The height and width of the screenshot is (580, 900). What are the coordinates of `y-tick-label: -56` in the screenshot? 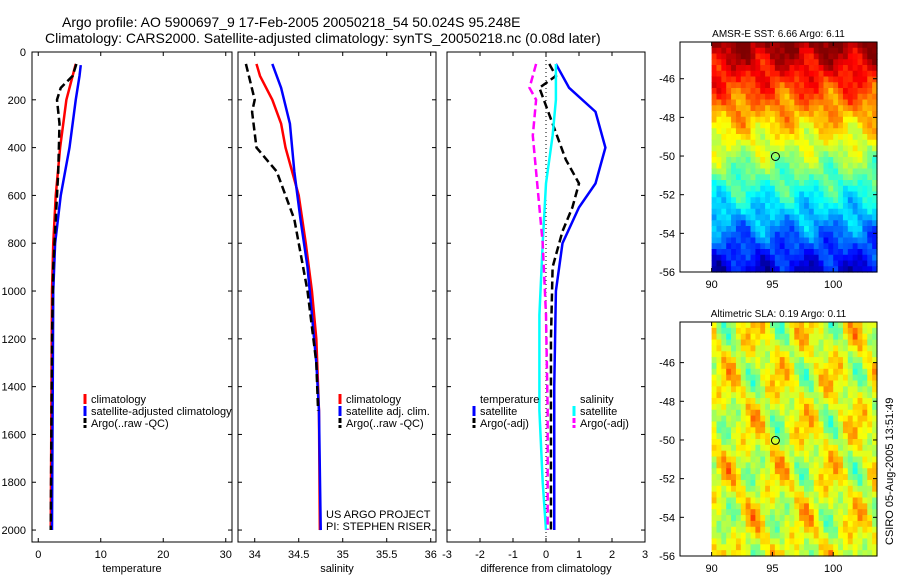 It's located at (667, 273).